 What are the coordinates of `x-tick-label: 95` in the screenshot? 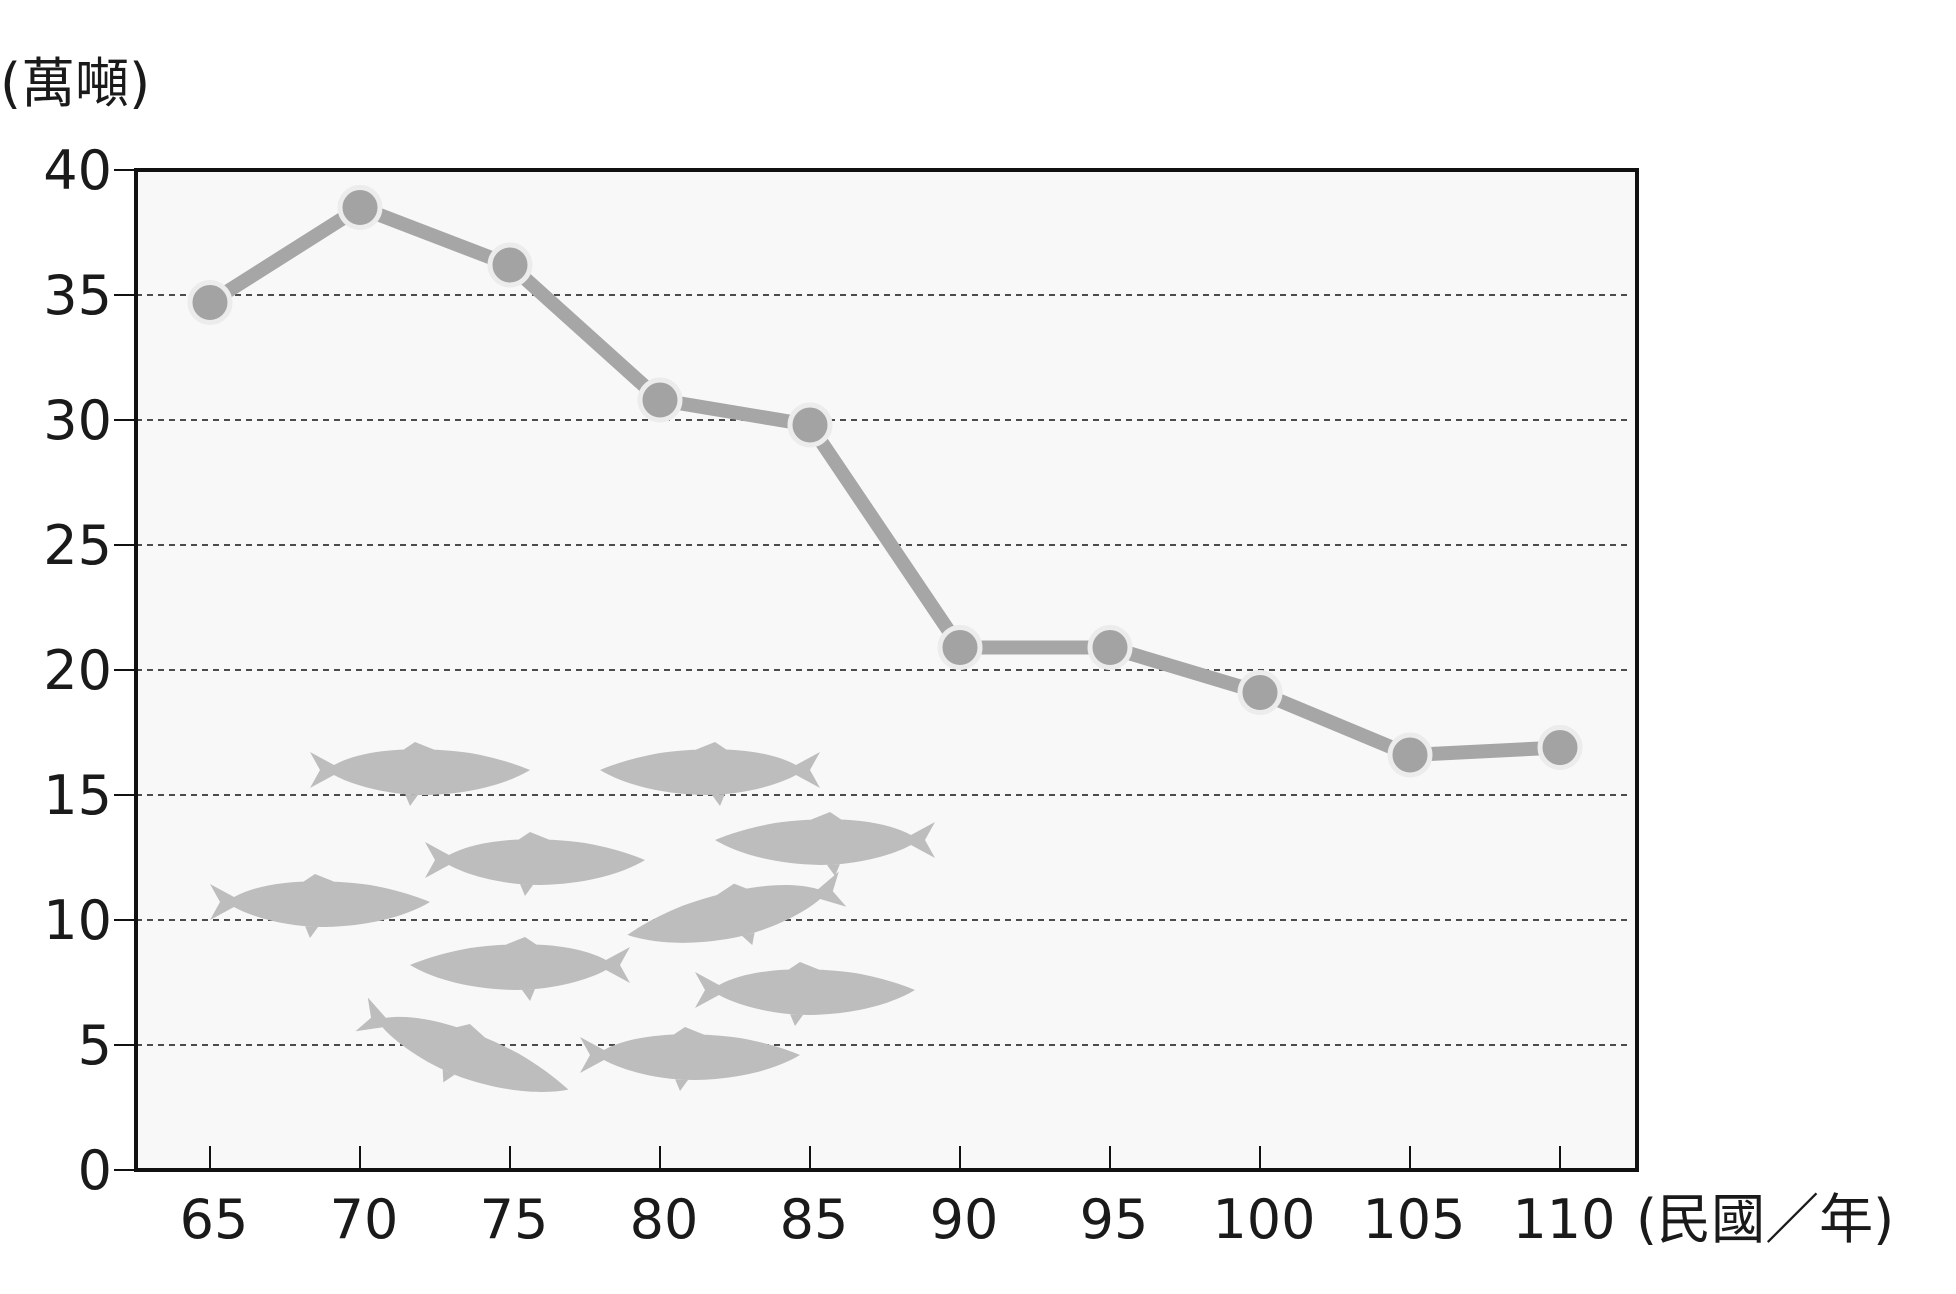 It's located at (1114, 1219).